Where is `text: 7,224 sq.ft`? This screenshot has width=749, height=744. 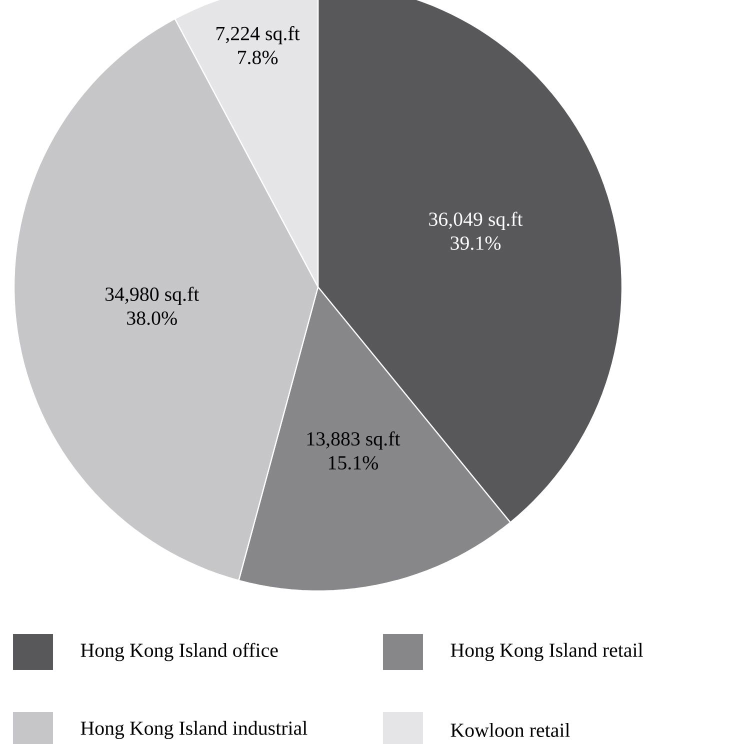 text: 7,224 sq.ft is located at coordinates (258, 35).